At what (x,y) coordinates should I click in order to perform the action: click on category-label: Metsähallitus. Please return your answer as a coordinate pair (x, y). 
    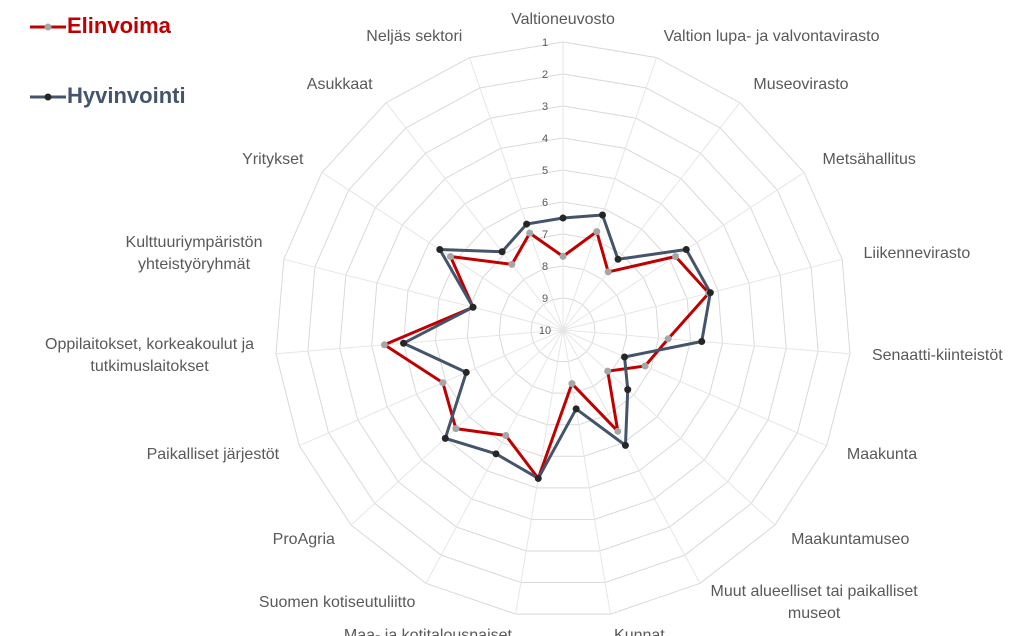
    Looking at the image, I should click on (869, 160).